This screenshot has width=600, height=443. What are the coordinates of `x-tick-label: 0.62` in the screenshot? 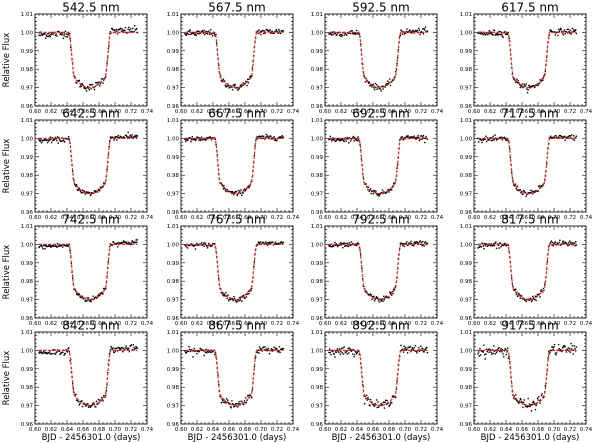 It's located at (490, 324).